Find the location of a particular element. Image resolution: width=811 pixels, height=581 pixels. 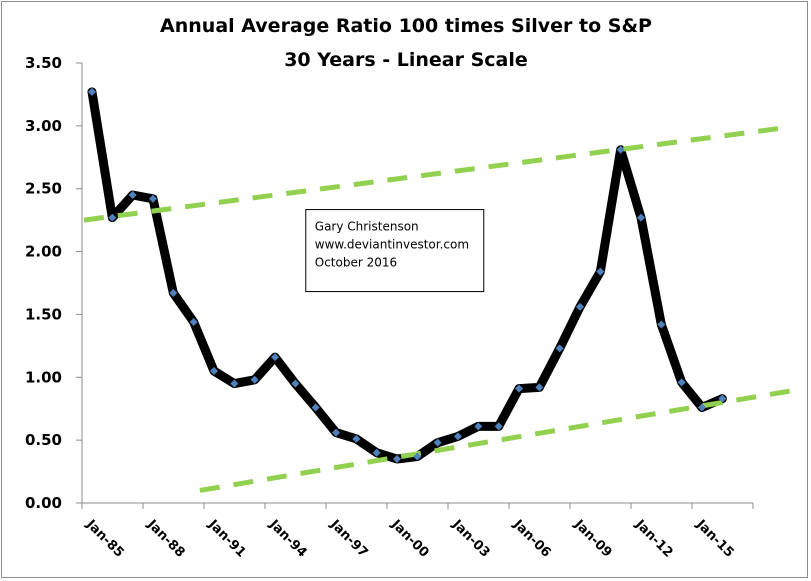

y-tick-label: 1.50 is located at coordinates (43, 314).